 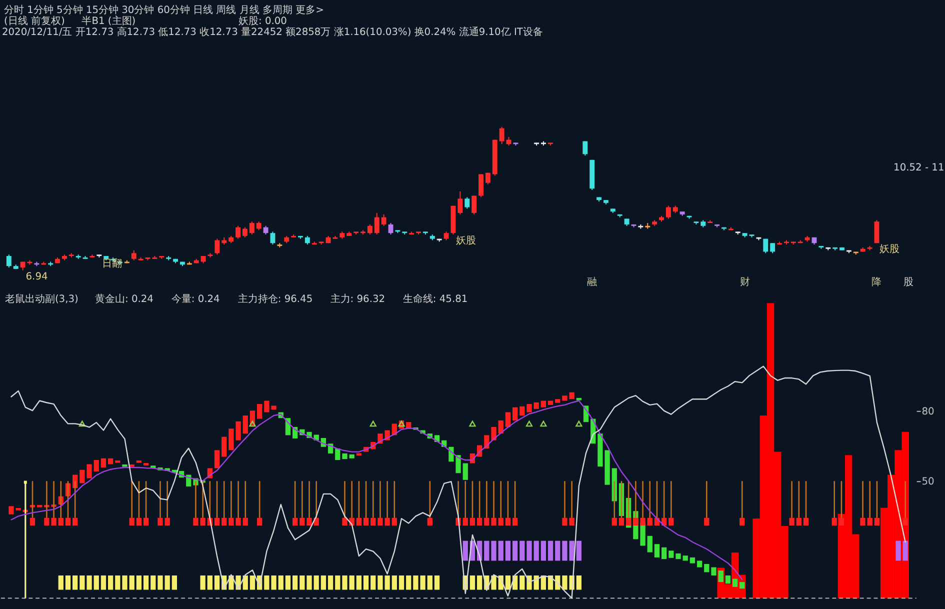 What do you see at coordinates (109, 20) in the screenshot?
I see `text: 半B1 (主图)` at bounding box center [109, 20].